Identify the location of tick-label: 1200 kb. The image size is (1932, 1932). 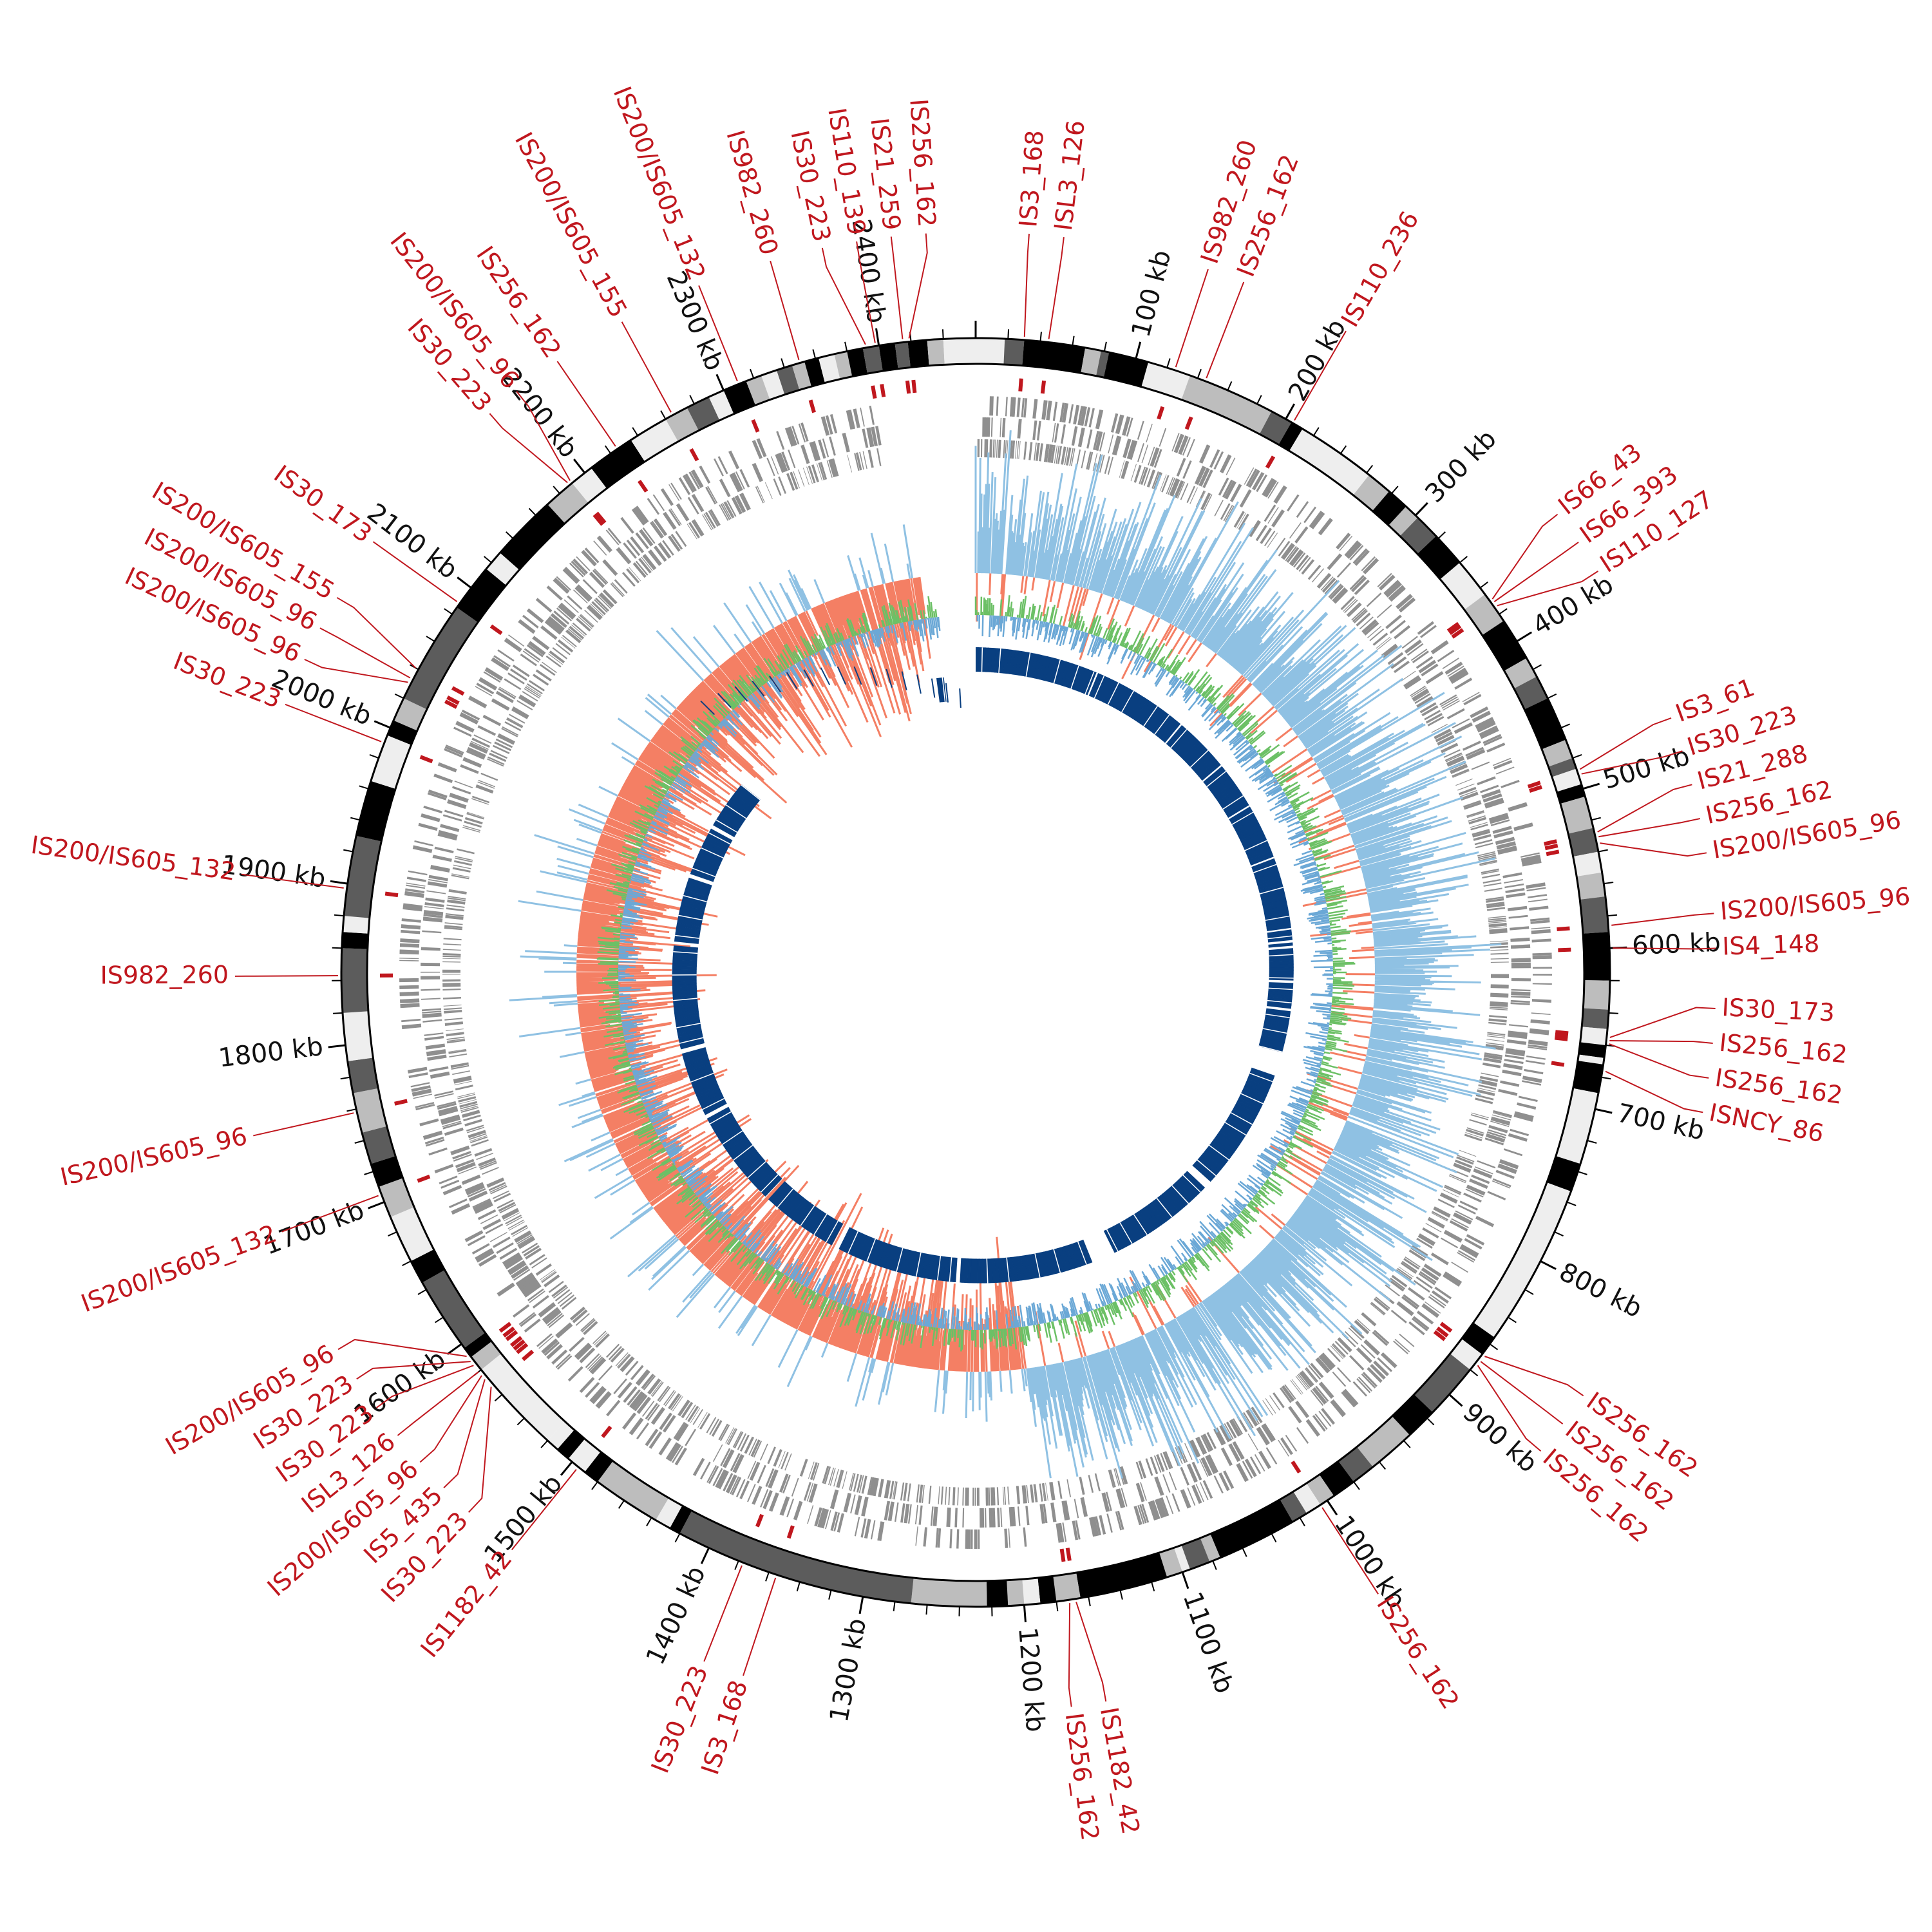
(1031, 1679).